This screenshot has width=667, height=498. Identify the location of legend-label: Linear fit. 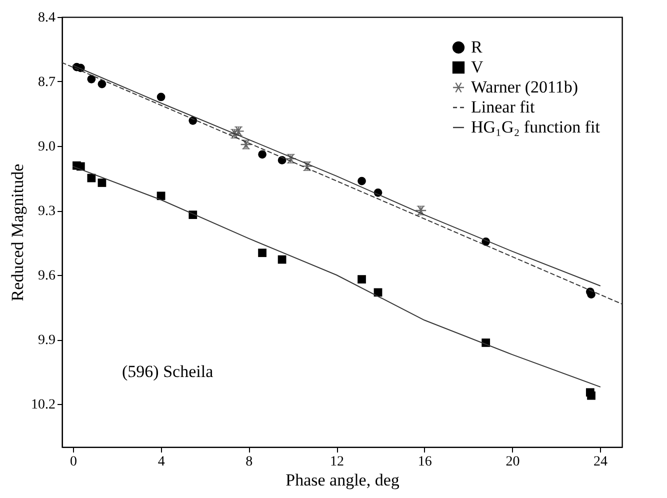
(503, 107).